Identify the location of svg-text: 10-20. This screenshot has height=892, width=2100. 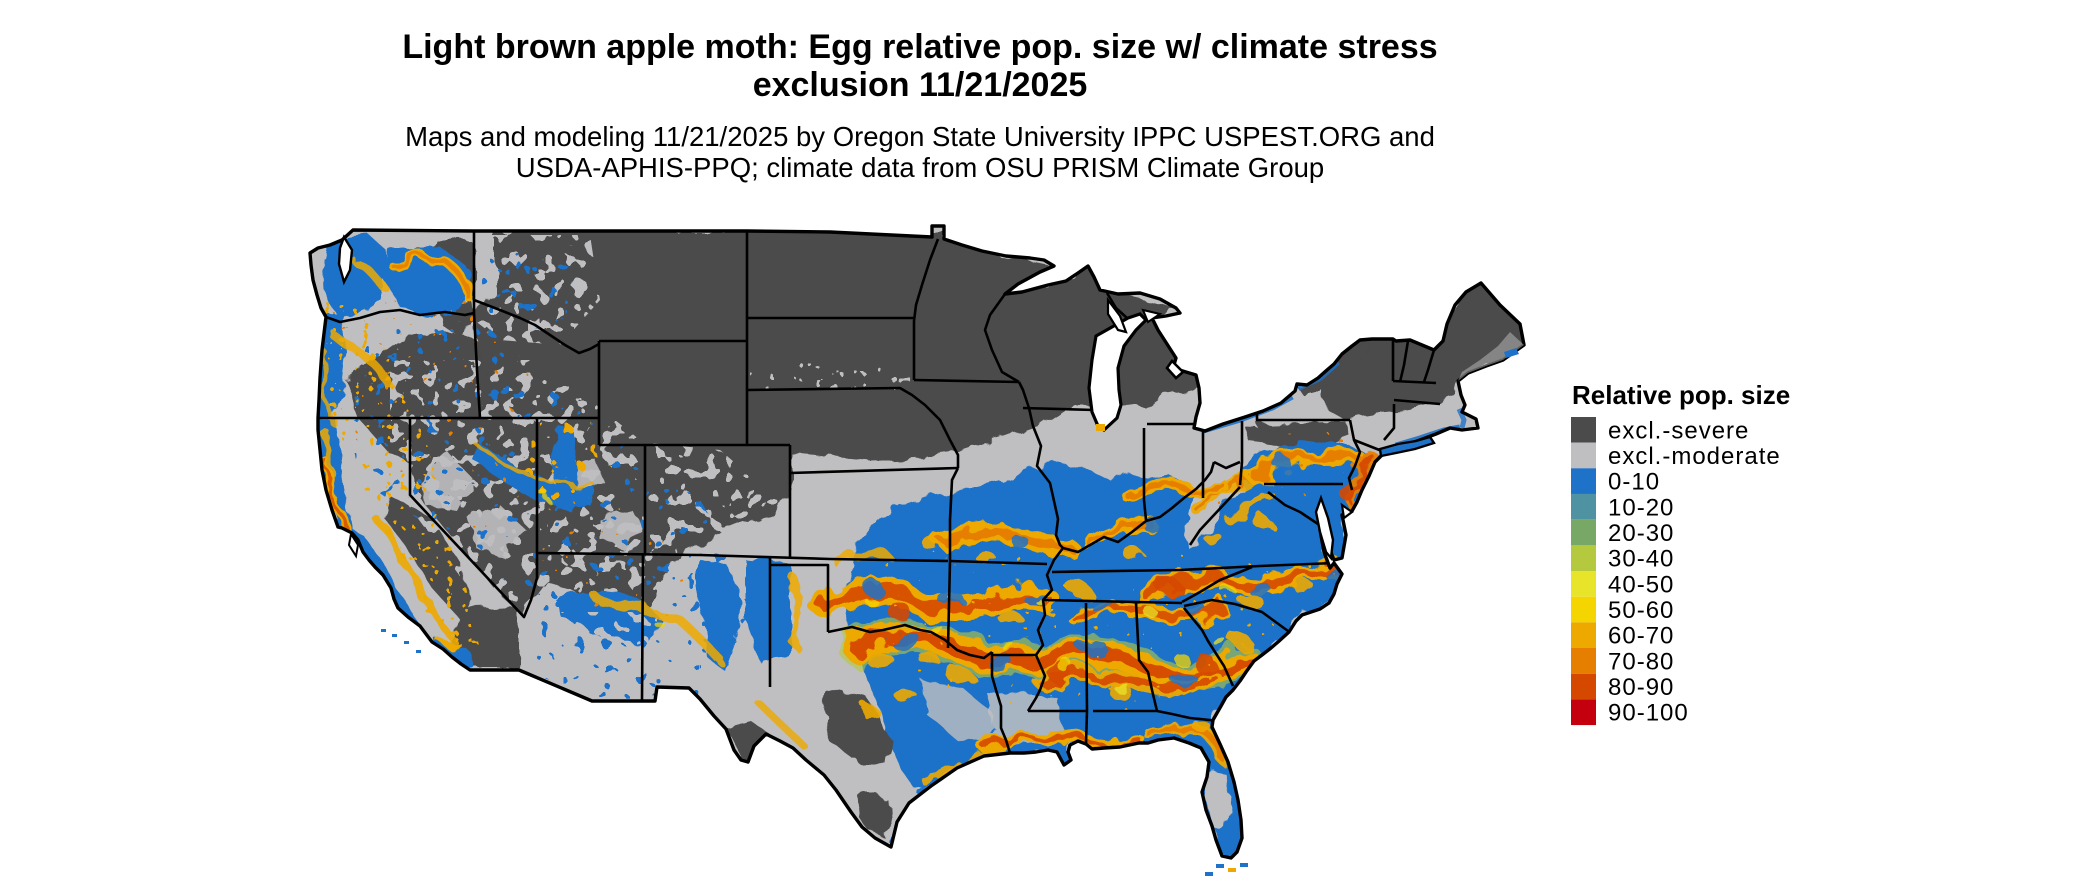
(1641, 507).